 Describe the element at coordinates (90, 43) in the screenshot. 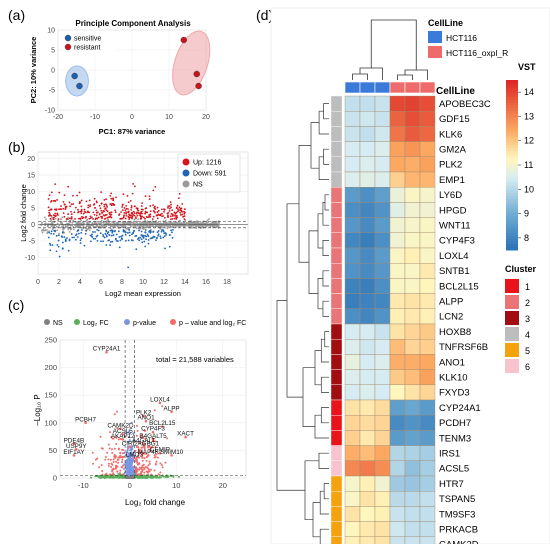

I see `pca-legend: sensitive resistant` at that location.